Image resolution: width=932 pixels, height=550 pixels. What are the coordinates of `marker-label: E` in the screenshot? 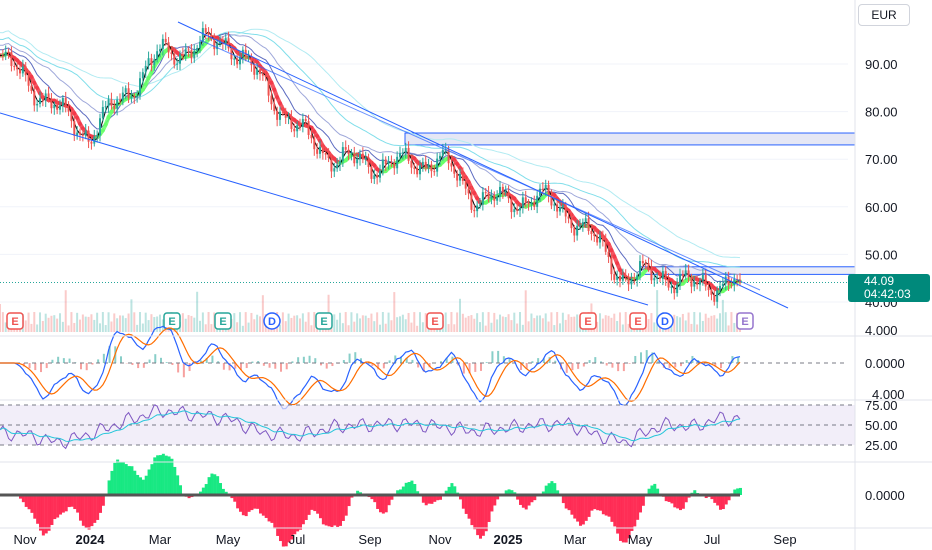 It's located at (323, 322).